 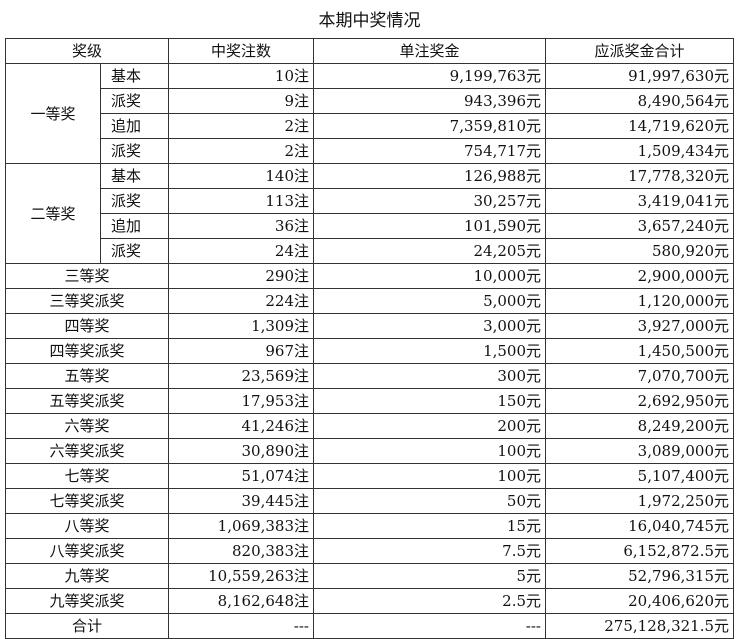 I want to click on unit-prize: 50元, so click(x=430, y=501).